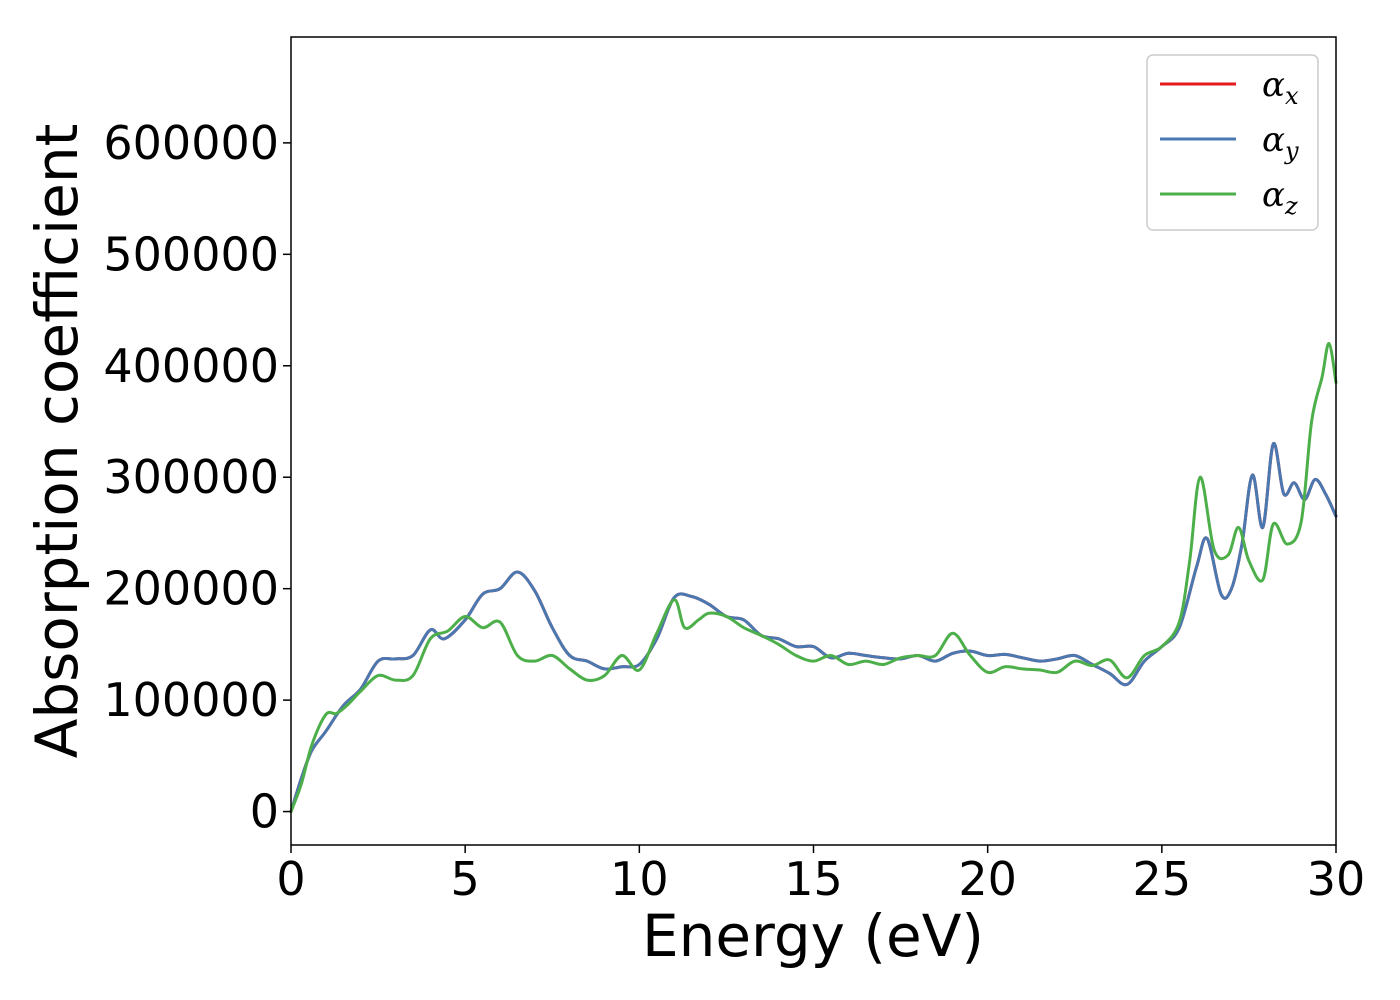 The image size is (1400, 1000). Describe the element at coordinates (191, 254) in the screenshot. I see `y-tick-label: 500000` at that location.